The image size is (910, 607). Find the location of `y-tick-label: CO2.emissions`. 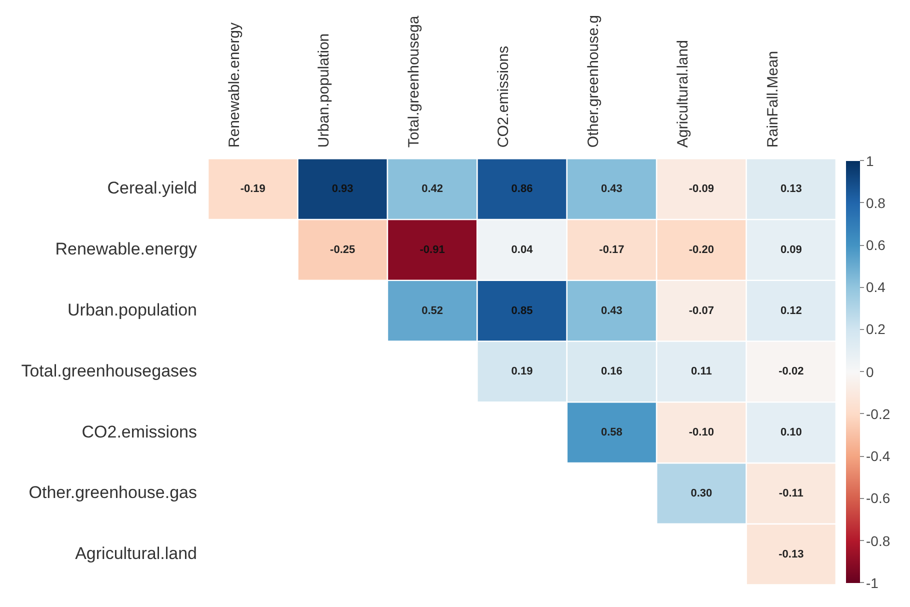

y-tick-label: CO2.emissions is located at coordinates (139, 432).